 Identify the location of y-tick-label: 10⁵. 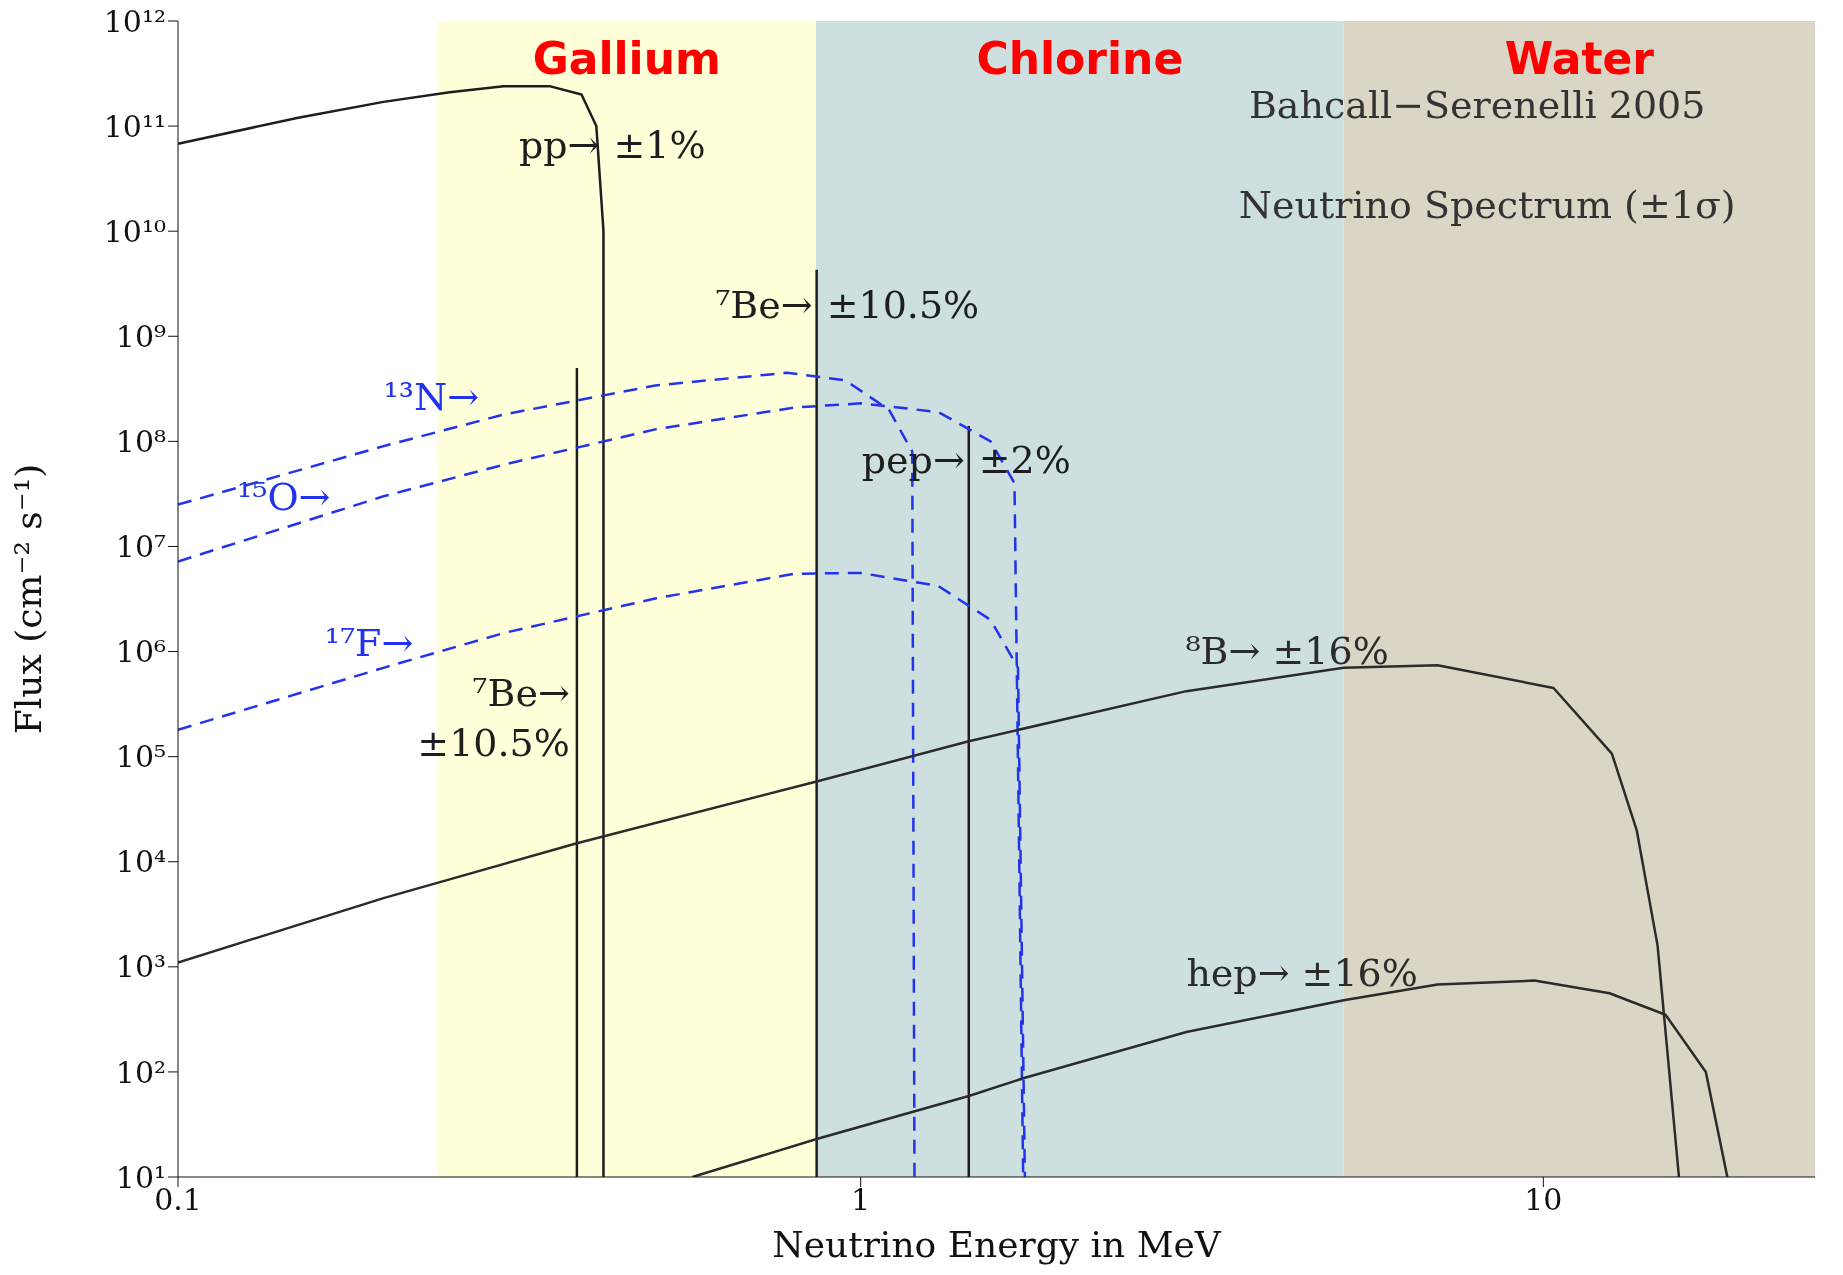
(140, 757).